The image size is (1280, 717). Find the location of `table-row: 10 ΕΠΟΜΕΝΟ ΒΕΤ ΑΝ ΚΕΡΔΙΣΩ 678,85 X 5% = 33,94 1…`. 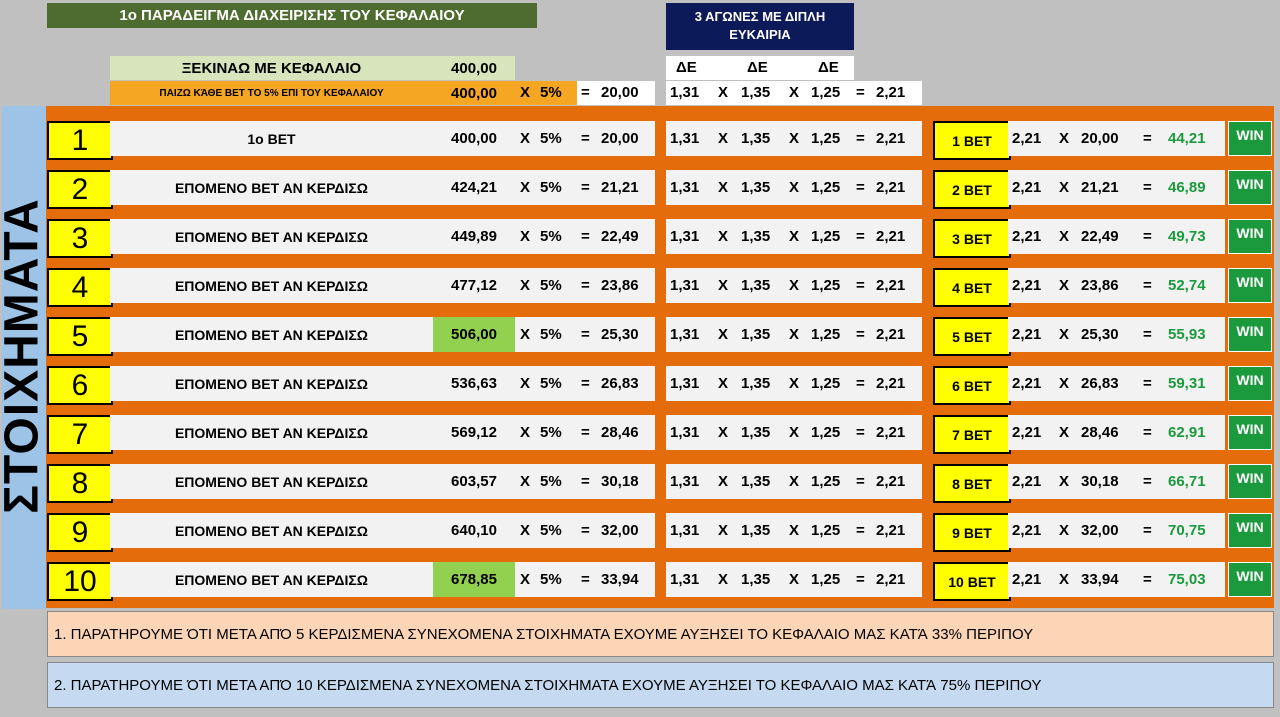

table-row: 10 ΕΠΟΜΕΝΟ ΒΕΤ ΑΝ ΚΕΡΔΙΣΩ 678,85 X 5% = 33,94 1… is located at coordinates (640, 581).